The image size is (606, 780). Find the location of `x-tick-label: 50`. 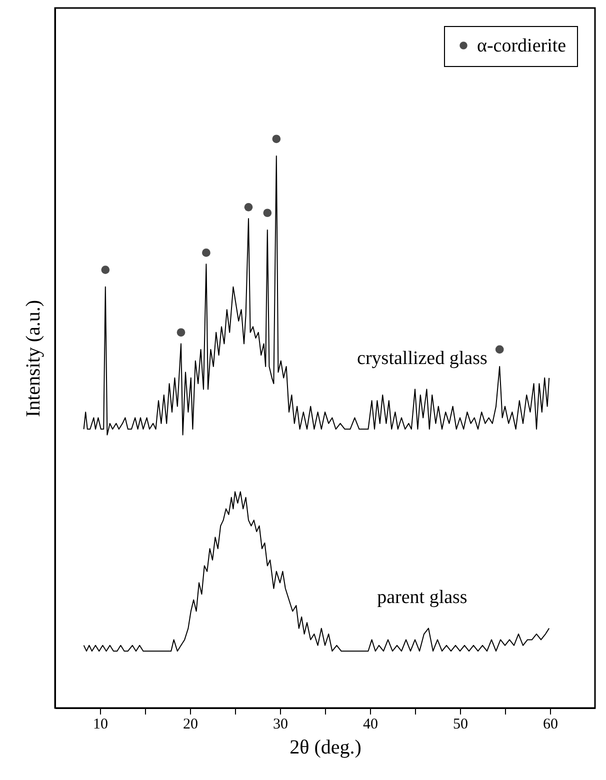

x-tick-label: 50 is located at coordinates (460, 724).